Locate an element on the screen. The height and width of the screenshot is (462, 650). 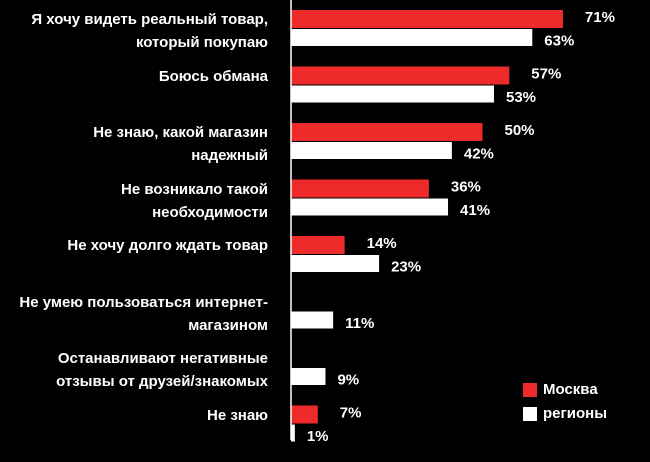
category-label: Не возникало такой необходимости is located at coordinates (194, 200).